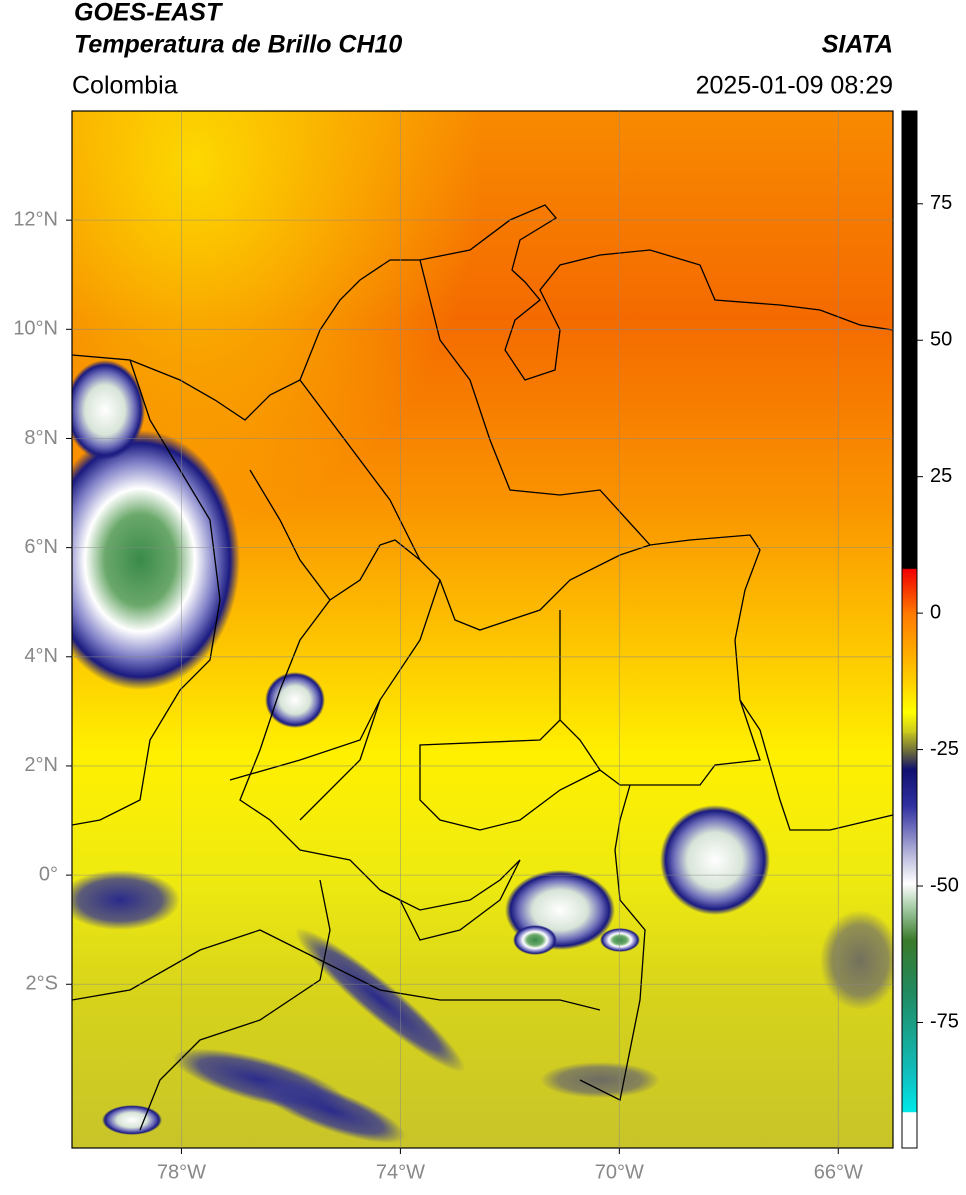  What do you see at coordinates (41, 547) in the screenshot?
I see `y-tick-label: 6°N` at bounding box center [41, 547].